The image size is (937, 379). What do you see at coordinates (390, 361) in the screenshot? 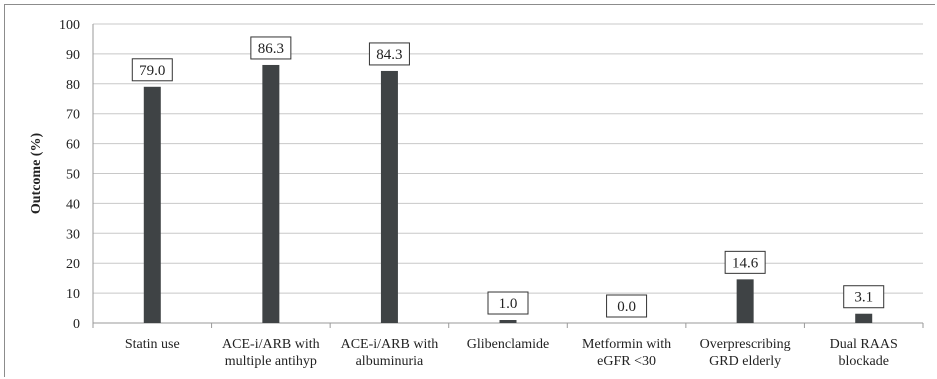
I see `category-label-line: albuminuria` at bounding box center [390, 361].